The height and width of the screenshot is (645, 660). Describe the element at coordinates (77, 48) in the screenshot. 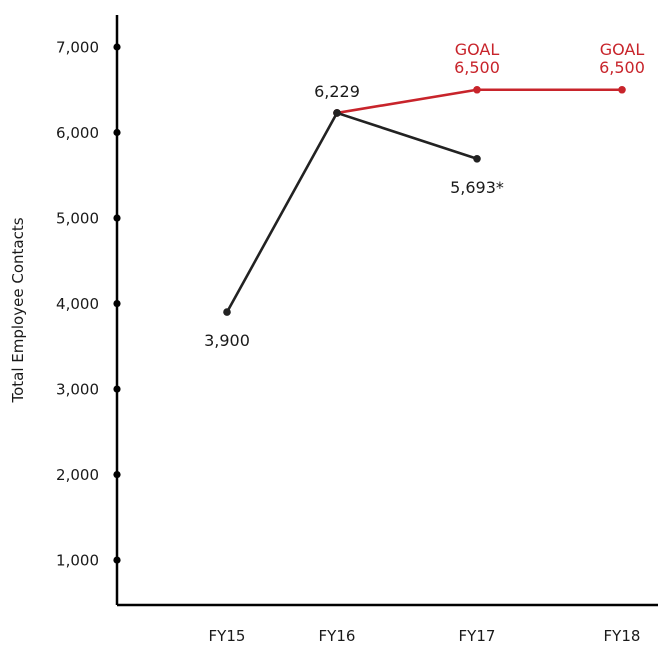

I see `y-tick-label: 7,000` at that location.